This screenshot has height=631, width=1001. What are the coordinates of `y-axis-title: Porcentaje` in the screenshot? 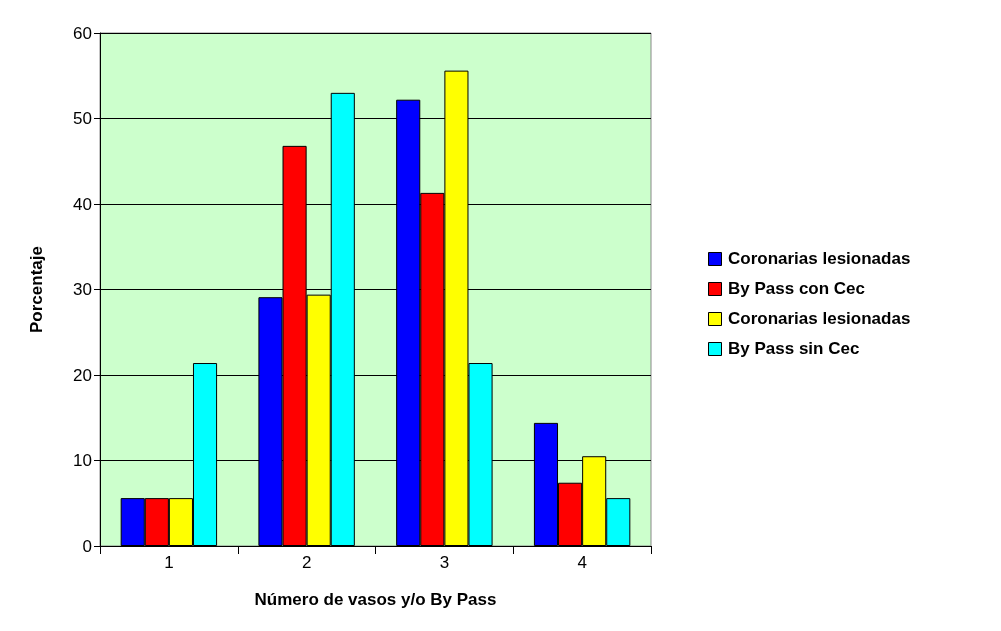 It's located at (36, 289).